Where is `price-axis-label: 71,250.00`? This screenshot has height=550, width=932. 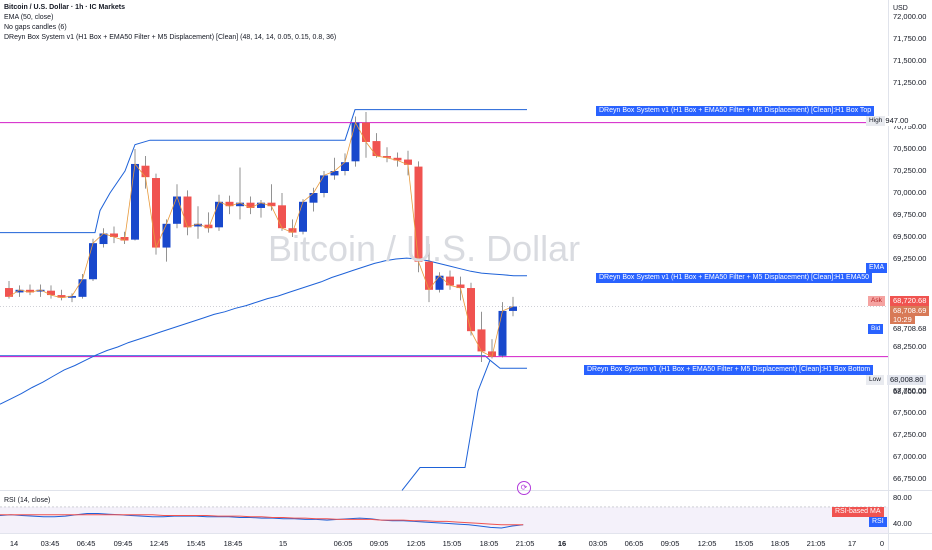 price-axis-label: 71,250.00 is located at coordinates (910, 82).